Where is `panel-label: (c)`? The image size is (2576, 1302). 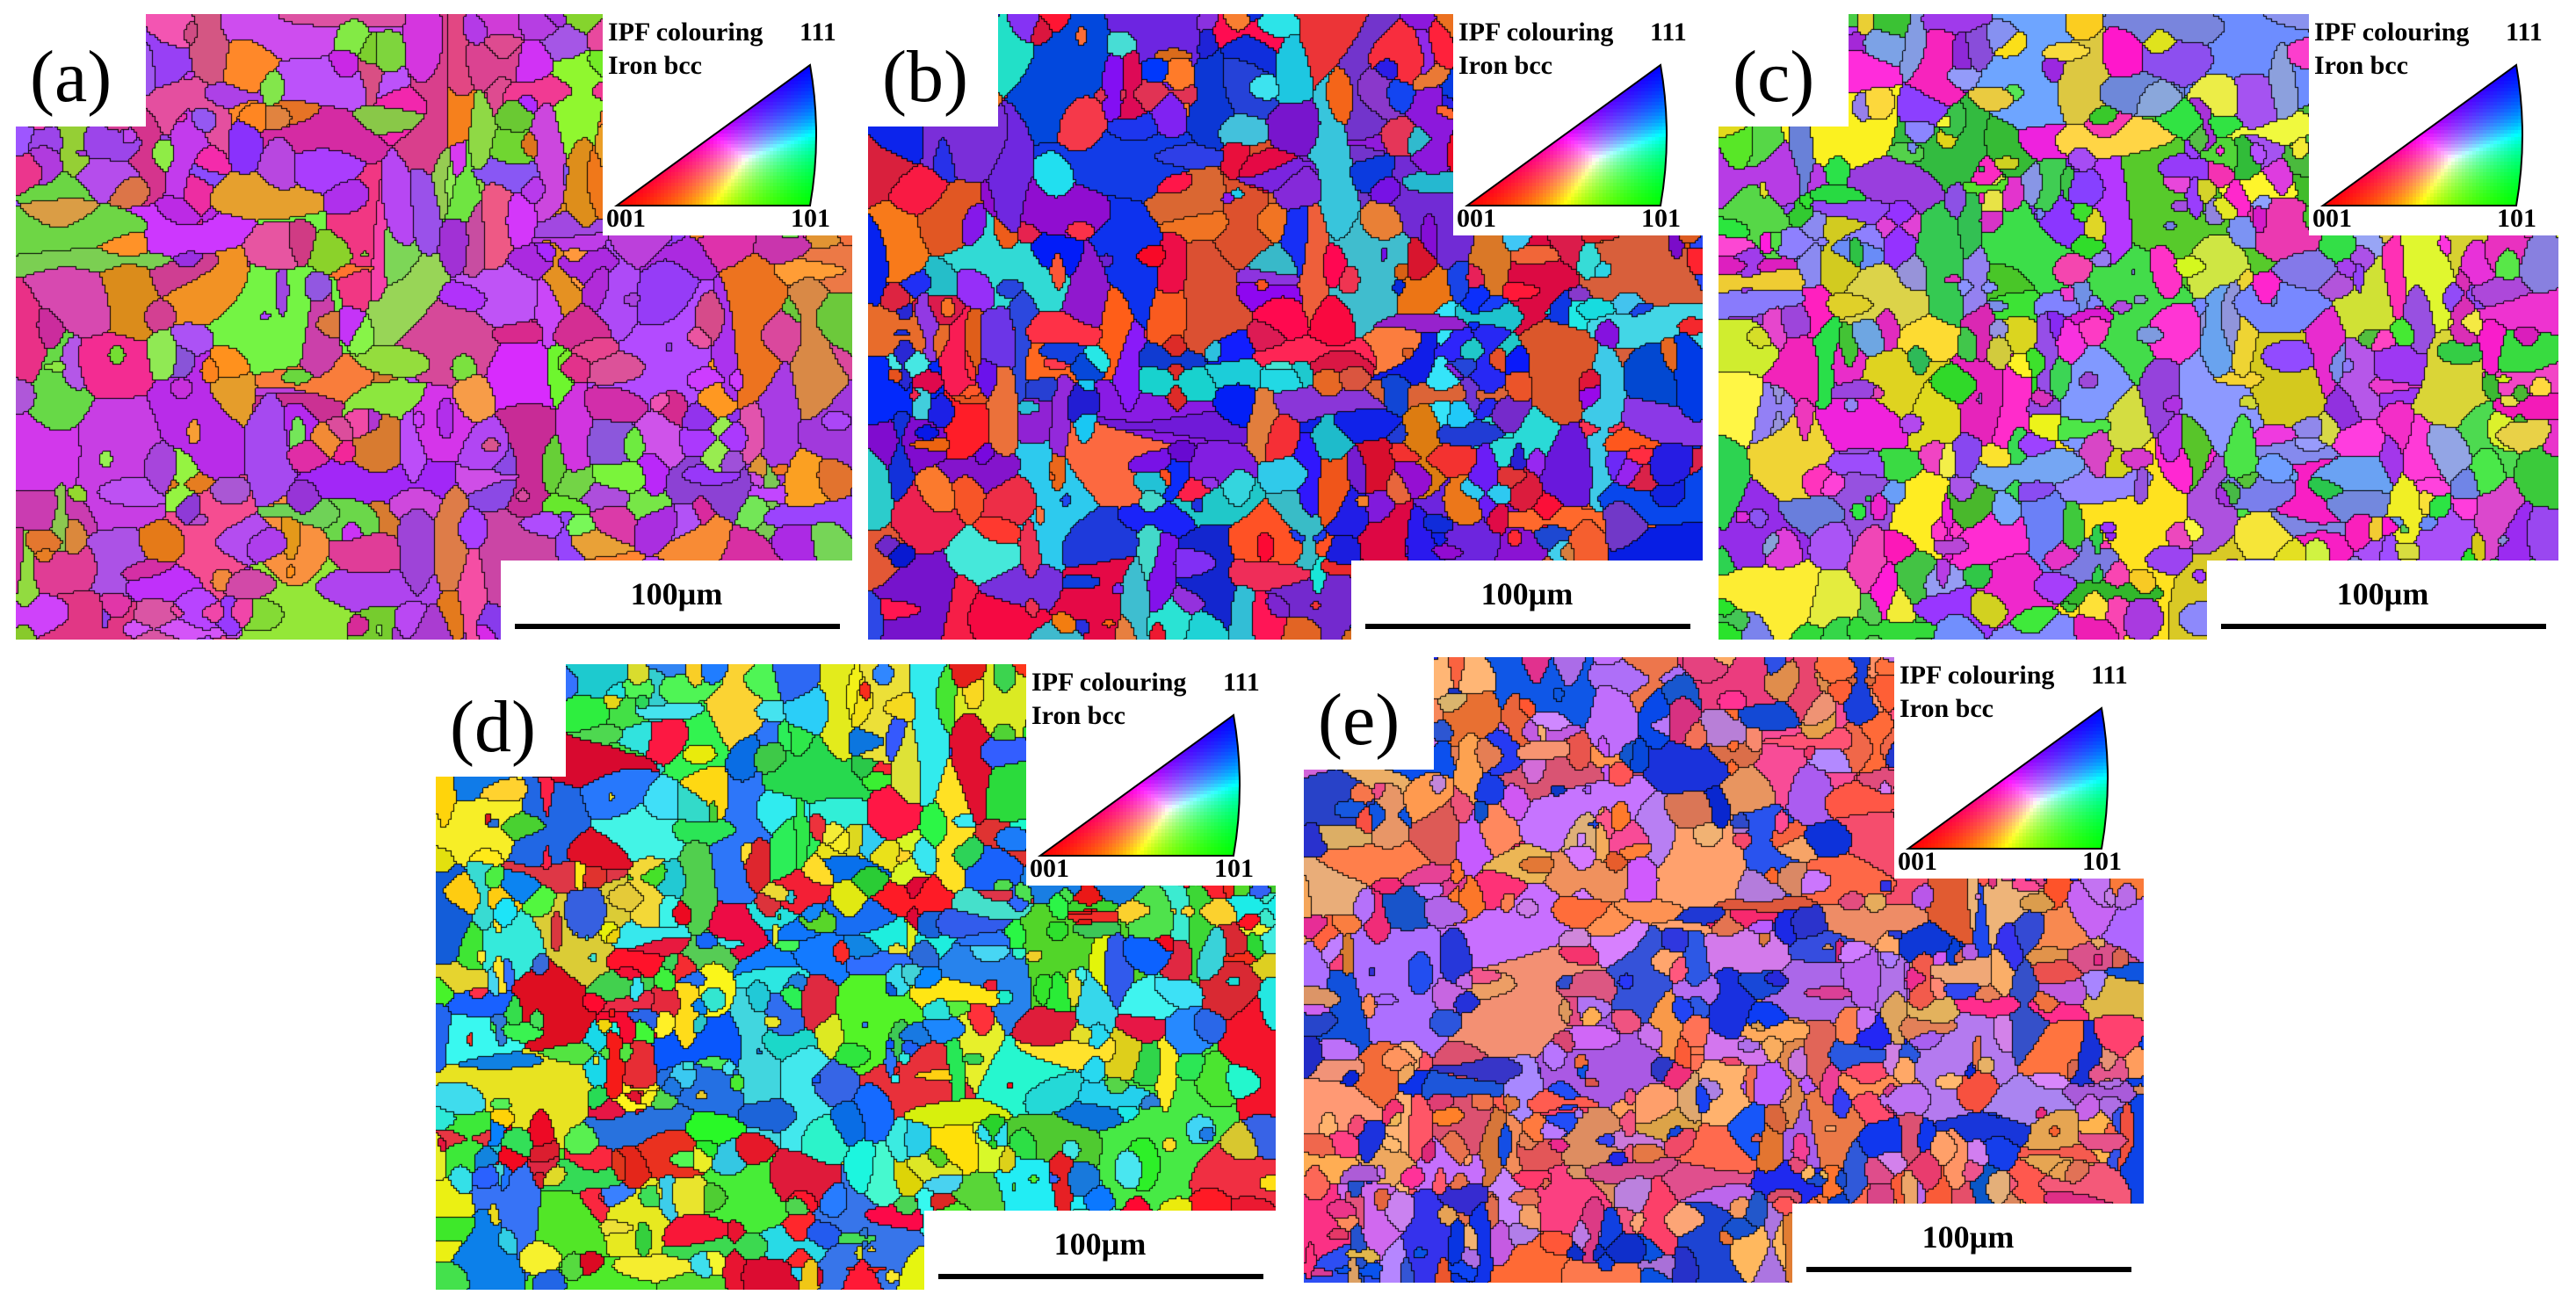
panel-label: (c) is located at coordinates (1774, 77).